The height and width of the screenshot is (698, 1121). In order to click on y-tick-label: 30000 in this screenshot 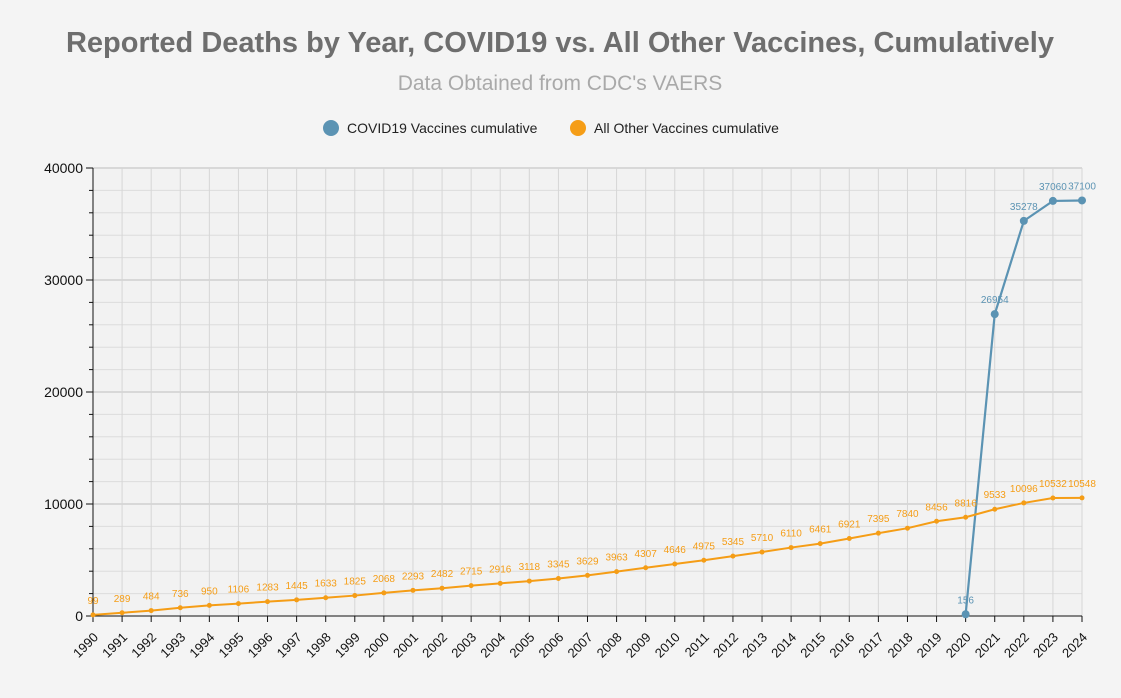, I will do `click(63, 280)`.